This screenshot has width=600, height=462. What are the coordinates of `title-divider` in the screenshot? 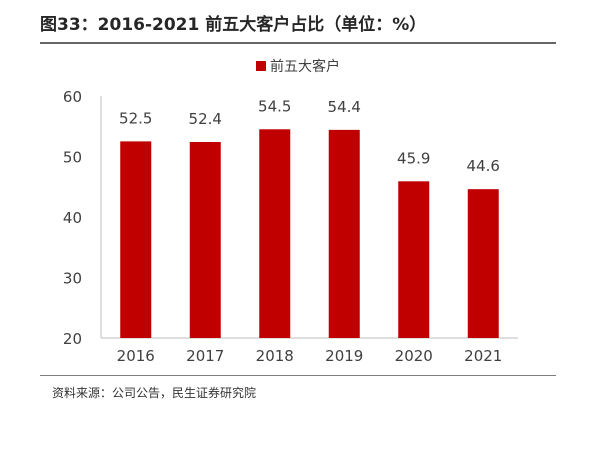 It's located at (298, 43).